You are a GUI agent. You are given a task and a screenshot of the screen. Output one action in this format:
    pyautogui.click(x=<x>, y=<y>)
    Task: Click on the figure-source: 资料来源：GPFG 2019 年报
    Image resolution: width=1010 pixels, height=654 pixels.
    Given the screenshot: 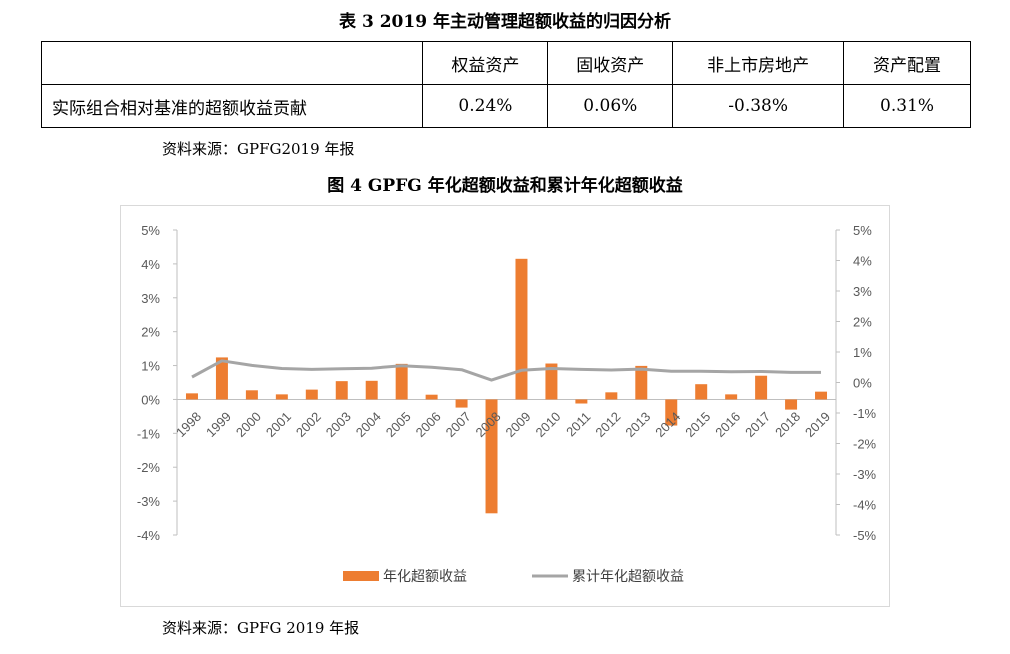 What is the action you would take?
    pyautogui.click(x=261, y=628)
    